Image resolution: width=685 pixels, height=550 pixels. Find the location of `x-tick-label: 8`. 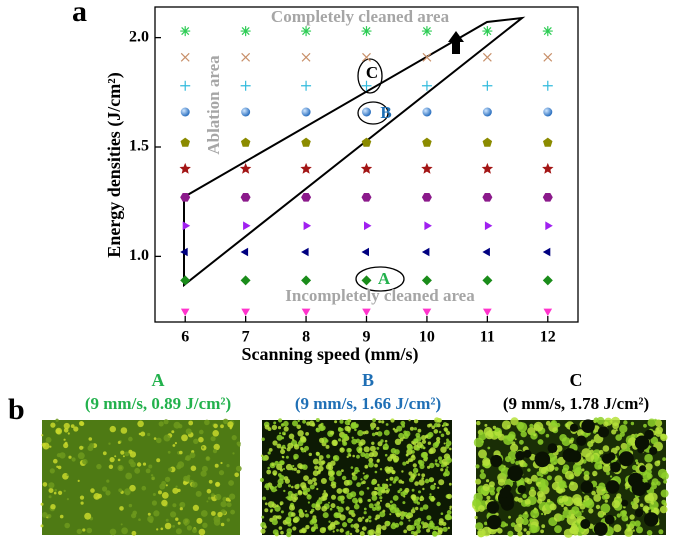

x-tick-label: 8 is located at coordinates (306, 337).